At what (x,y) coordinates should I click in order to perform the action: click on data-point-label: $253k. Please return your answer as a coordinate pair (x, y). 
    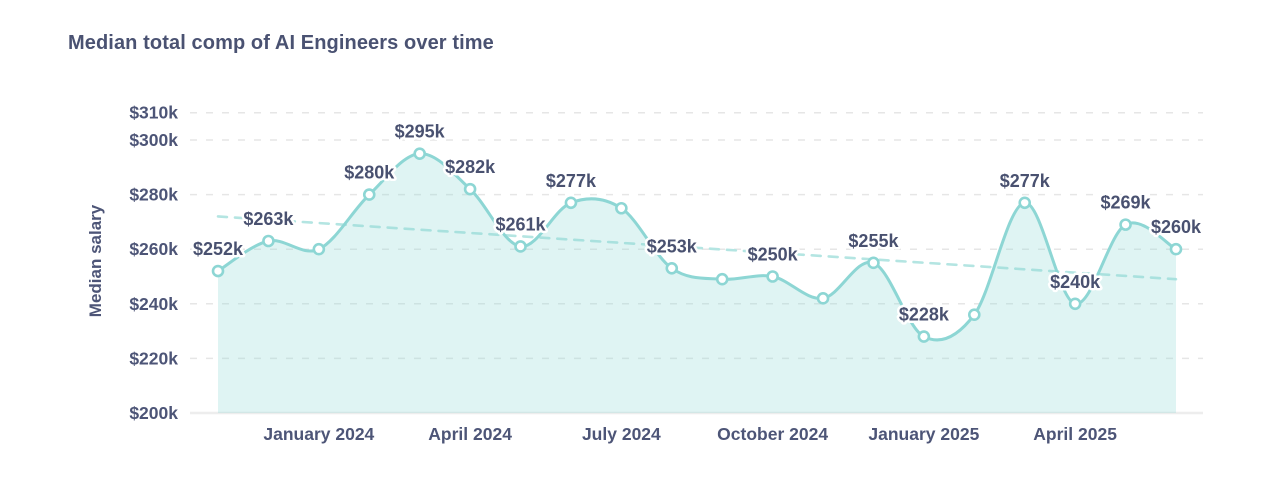
    Looking at the image, I should click on (672, 246).